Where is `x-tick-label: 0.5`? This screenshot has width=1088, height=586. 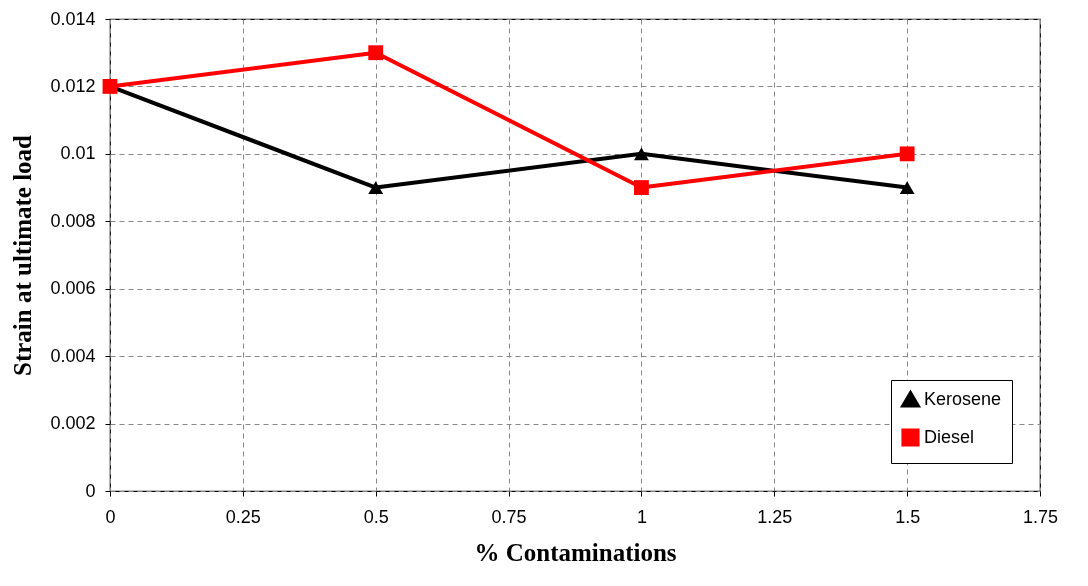 x-tick-label: 0.5 is located at coordinates (376, 516).